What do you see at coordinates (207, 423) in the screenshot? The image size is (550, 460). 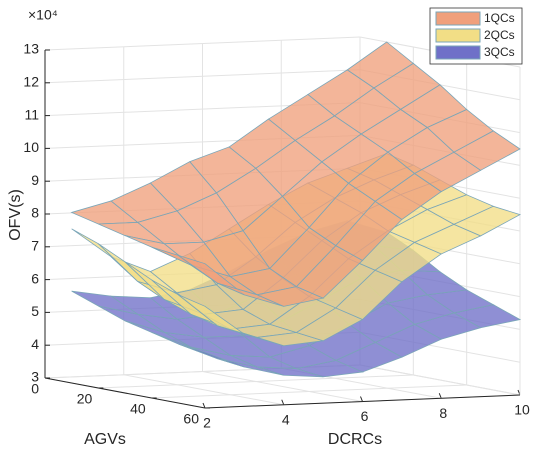 I see `x-tick-label: 2` at bounding box center [207, 423].